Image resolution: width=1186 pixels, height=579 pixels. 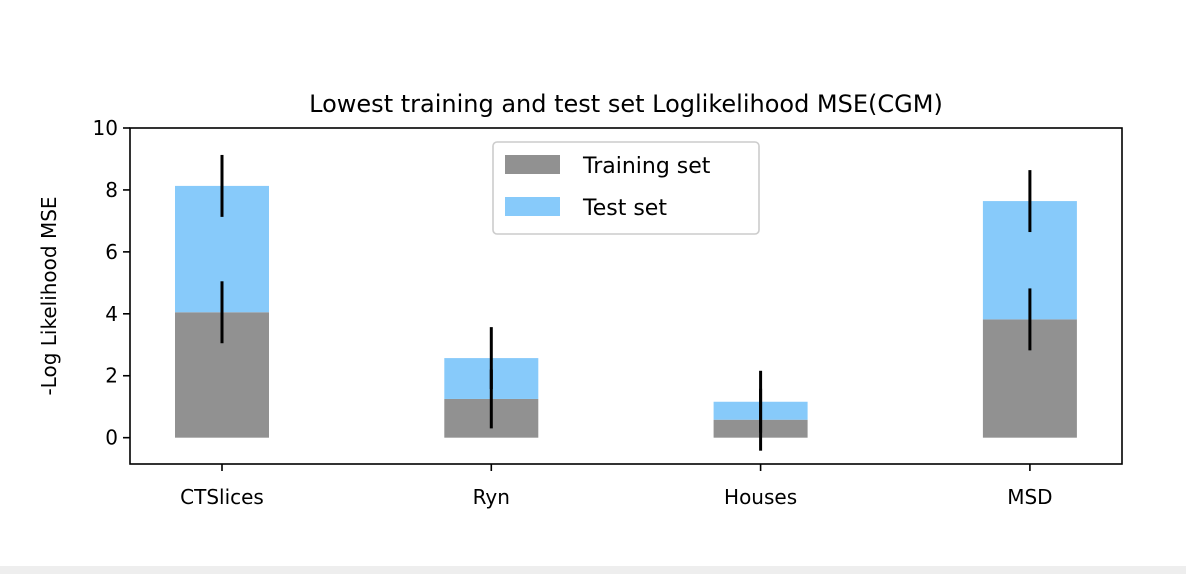 What do you see at coordinates (111, 190) in the screenshot?
I see `y-tick-label: 8` at bounding box center [111, 190].